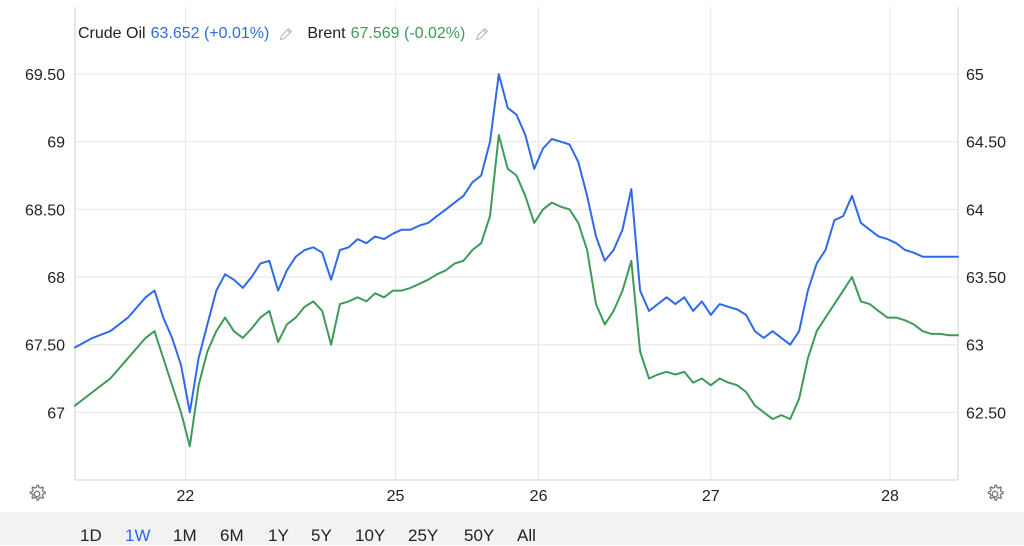 Image resolution: width=1024 pixels, height=546 pixels. I want to click on legend-crude-change: (+0.01%), so click(236, 33).